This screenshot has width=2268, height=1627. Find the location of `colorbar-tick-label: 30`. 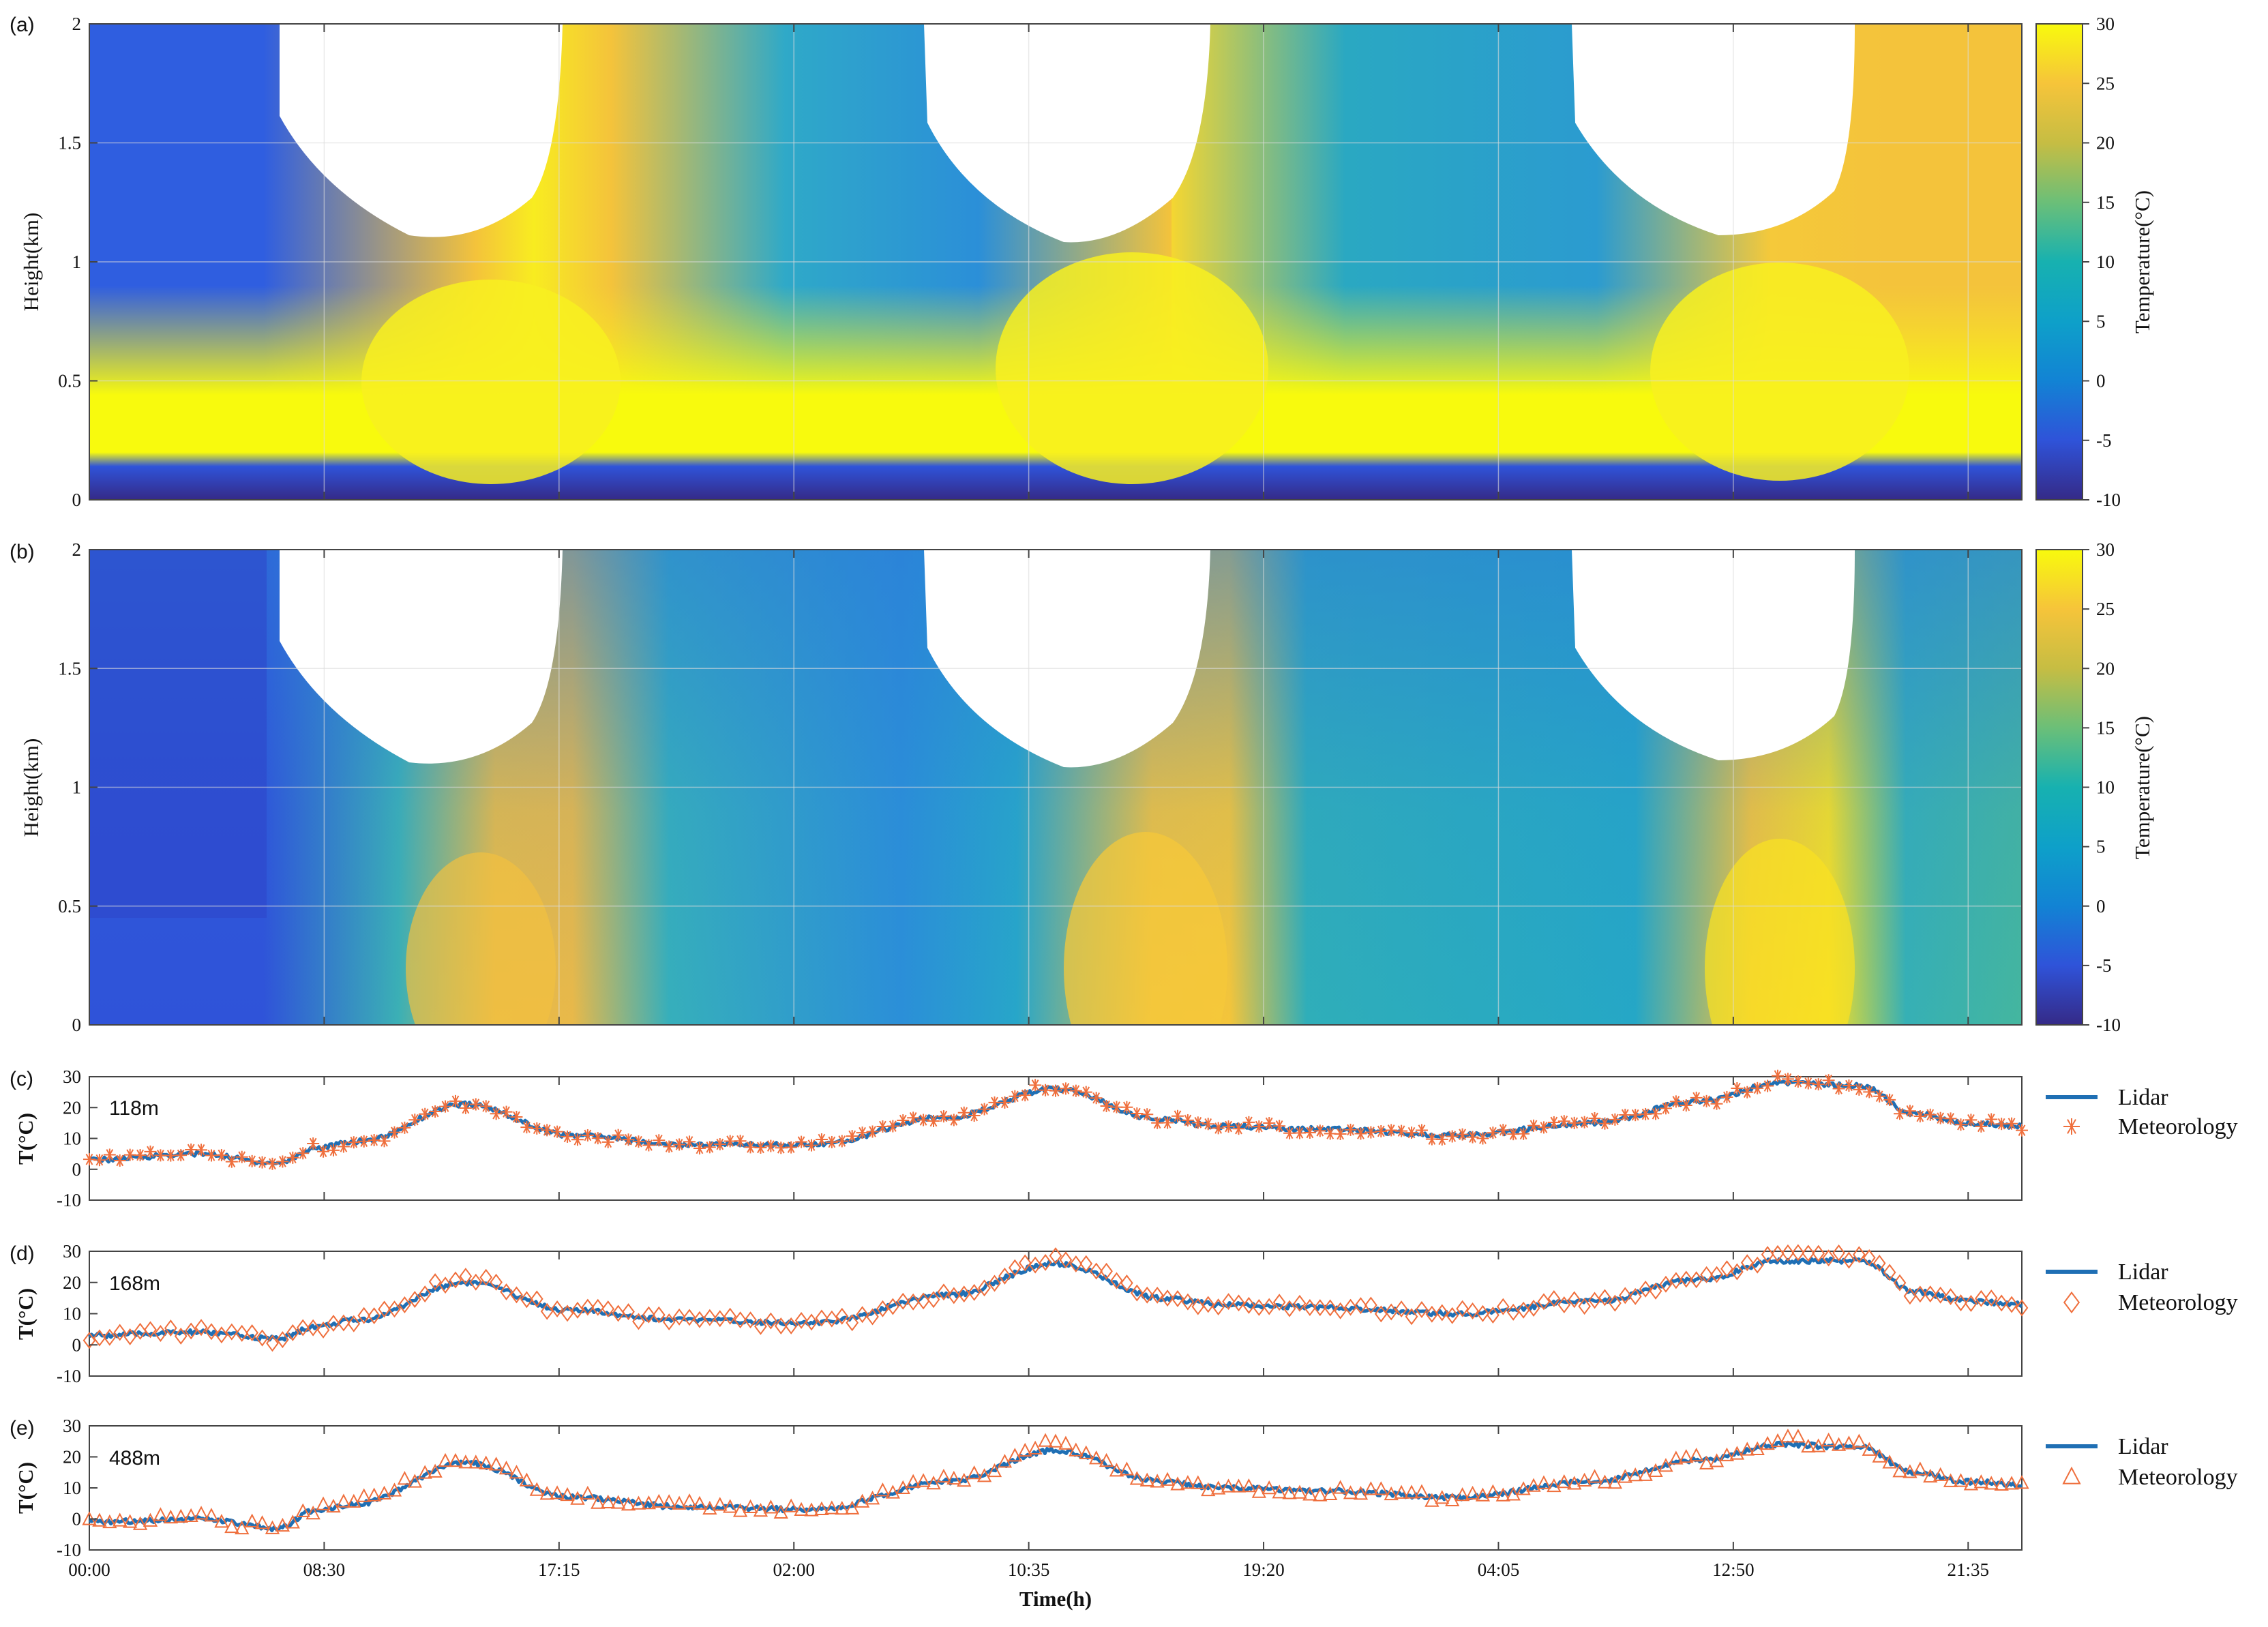

colorbar-tick-label: 30 is located at coordinates (2105, 24).